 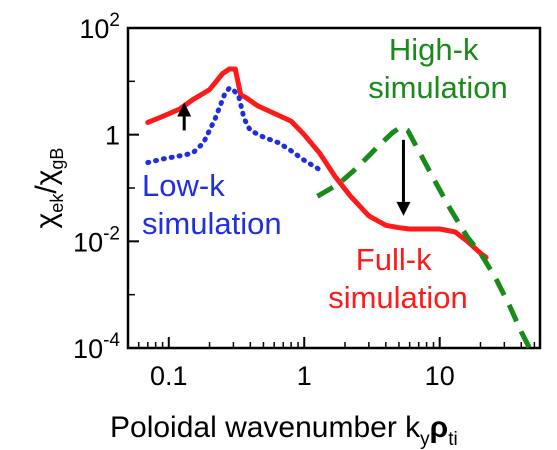 I want to click on arrow-up-icon, so click(x=184, y=109).